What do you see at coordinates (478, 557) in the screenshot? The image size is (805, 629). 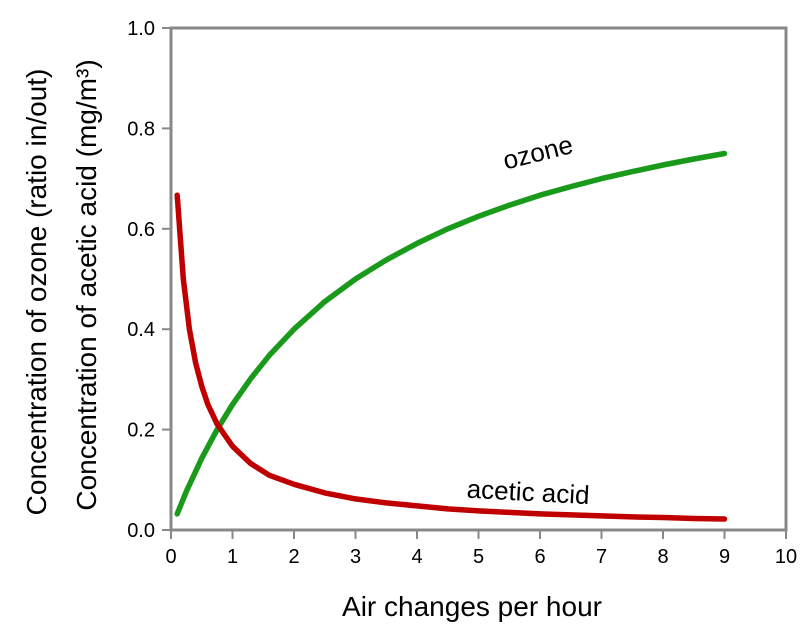 I see `x-tick-label: 5` at bounding box center [478, 557].